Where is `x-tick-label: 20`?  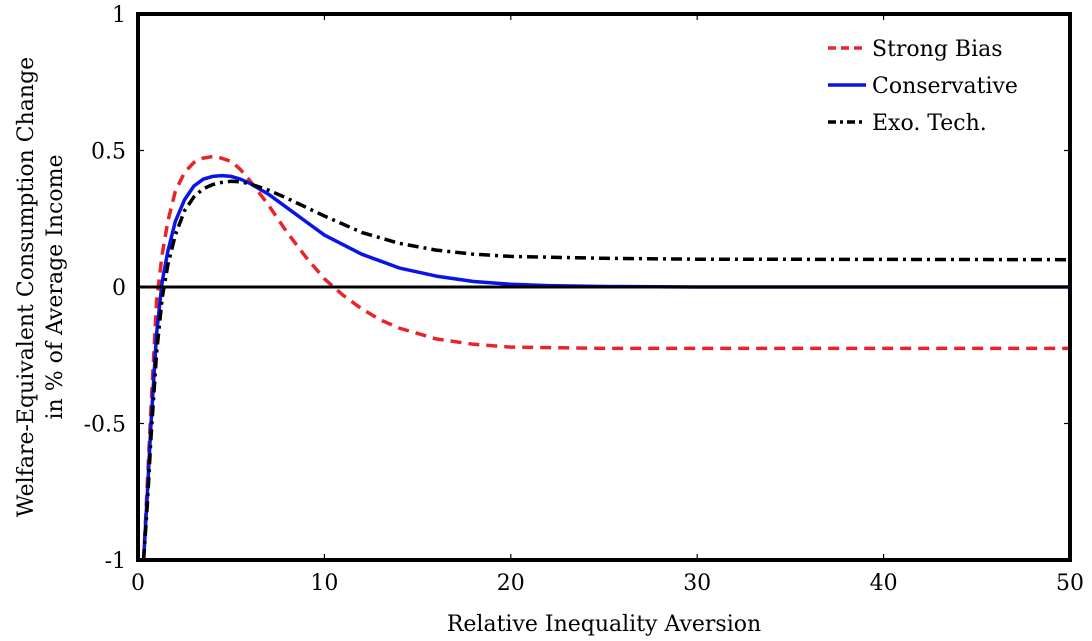
x-tick-label: 20 is located at coordinates (511, 583).